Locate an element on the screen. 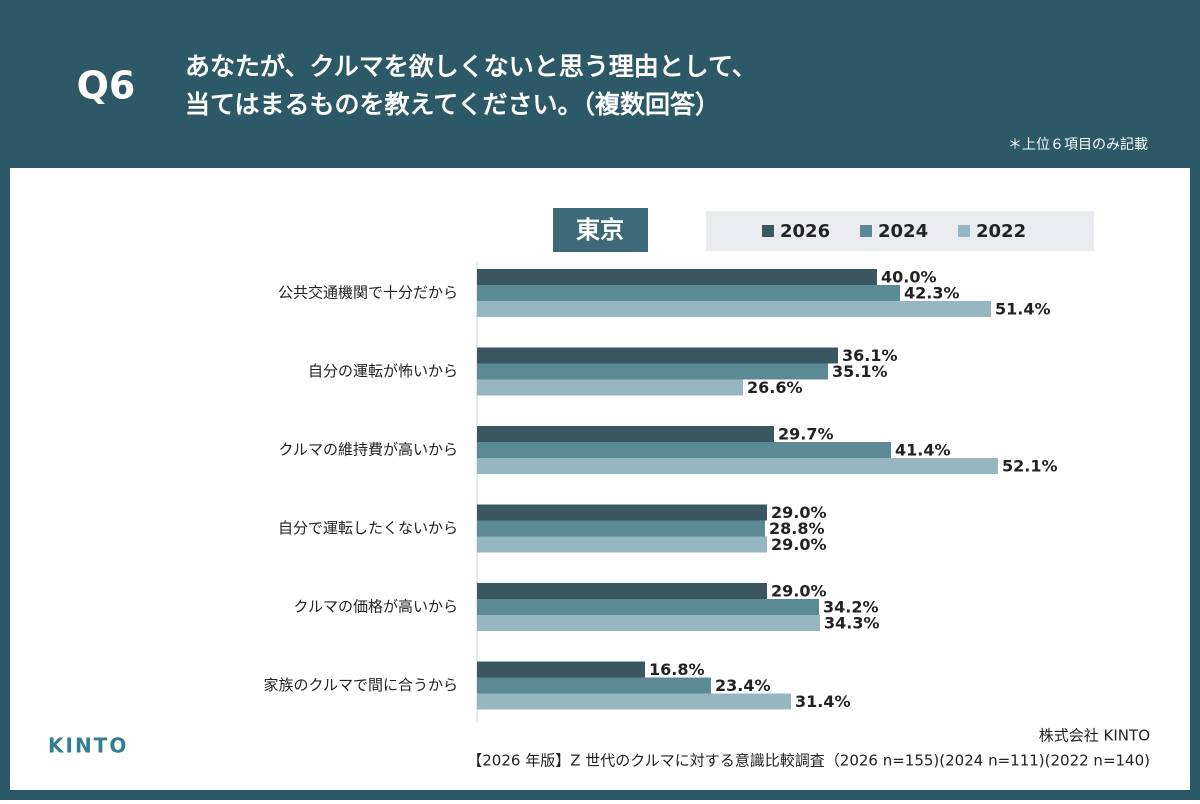 This screenshot has height=804, width=1200. value-label: 28.8% is located at coordinates (797, 528).